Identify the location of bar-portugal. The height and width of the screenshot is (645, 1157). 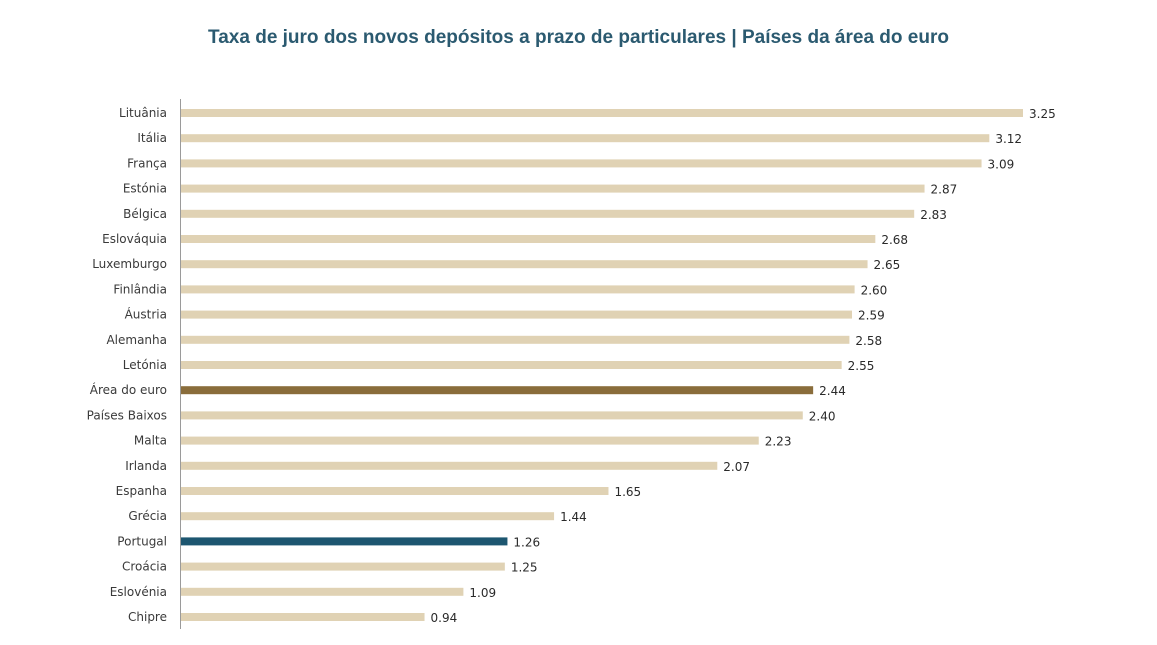
(344, 541).